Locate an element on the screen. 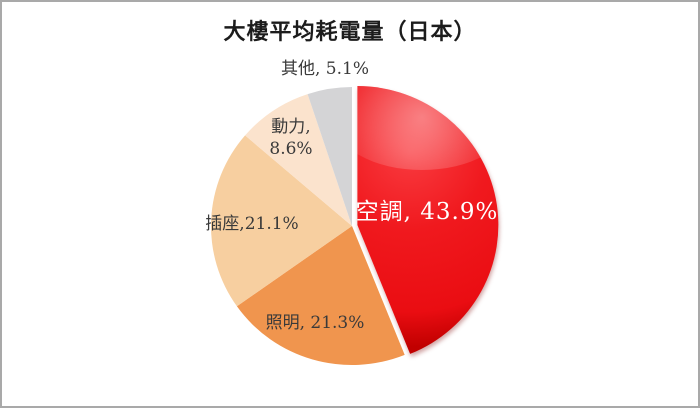  slice-lighting is located at coordinates (320, 295).